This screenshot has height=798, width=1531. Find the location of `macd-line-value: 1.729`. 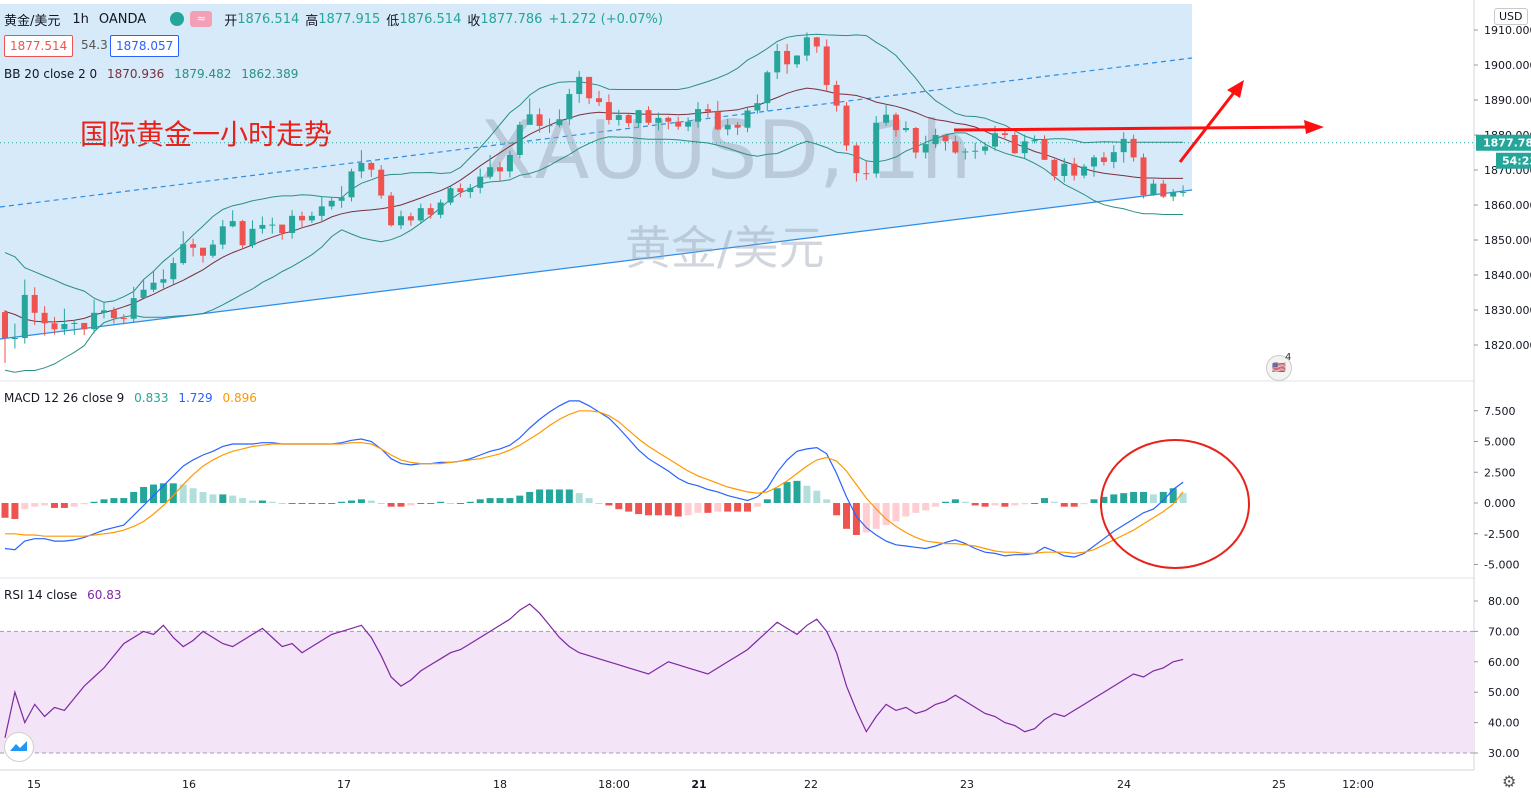

macd-line-value: 1.729 is located at coordinates (195, 398).